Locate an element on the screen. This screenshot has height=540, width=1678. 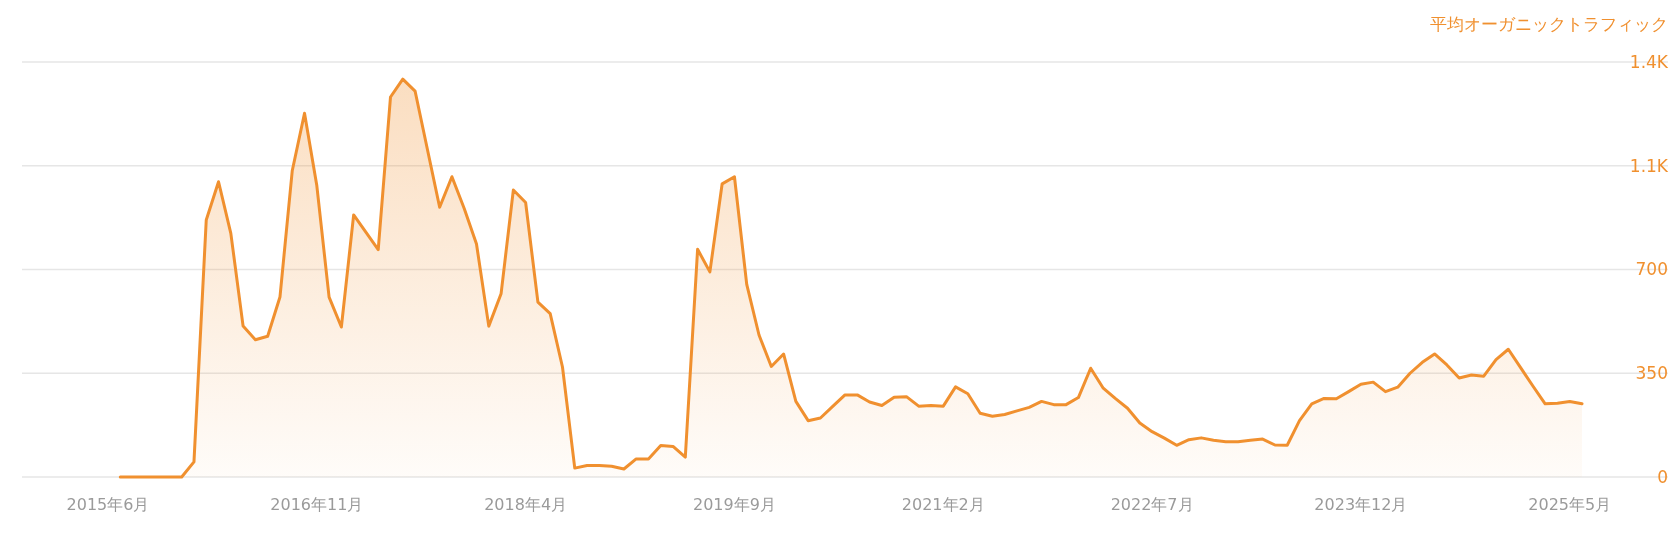
y-tick-label: 700 is located at coordinates (1651, 269).